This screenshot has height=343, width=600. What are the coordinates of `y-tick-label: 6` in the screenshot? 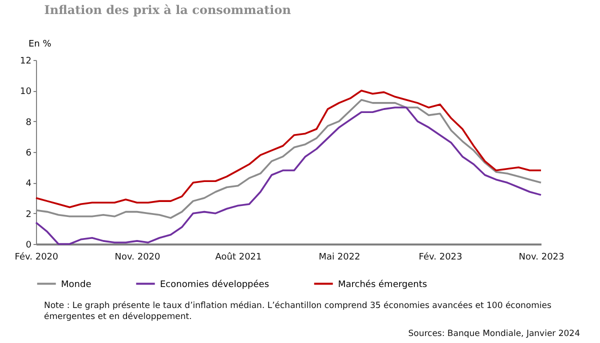 It's located at (29, 153).